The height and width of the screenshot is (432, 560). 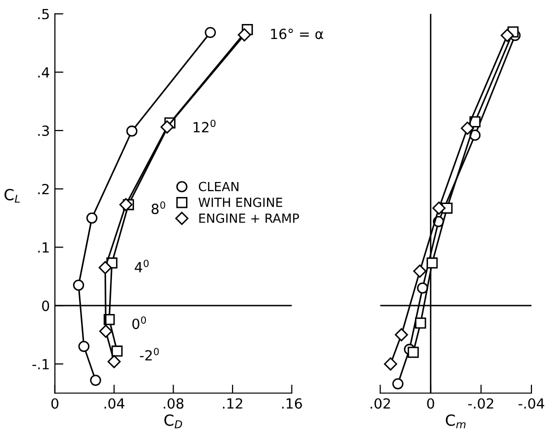 What do you see at coordinates (174, 403) in the screenshot?
I see `x-tick-label: .08` at bounding box center [174, 403].